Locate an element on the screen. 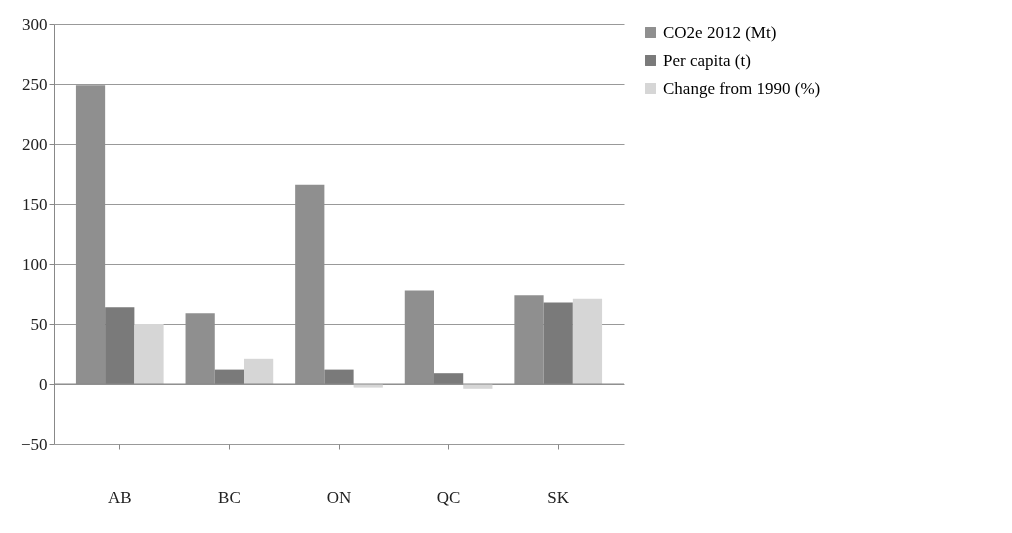 Image resolution: width=1012 pixels, height=533 pixels. y-tick-label: 100 is located at coordinates (35, 264).